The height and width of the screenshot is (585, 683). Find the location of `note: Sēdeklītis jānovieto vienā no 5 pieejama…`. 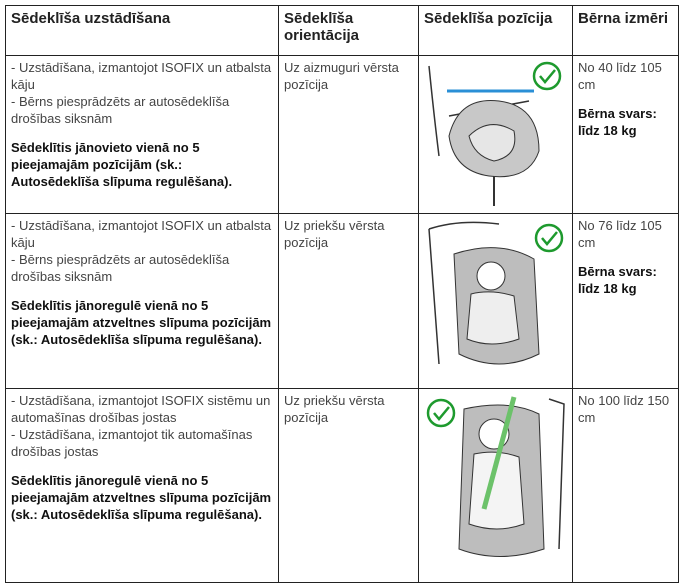

note: Sēdeklītis jānovieto vienā no 5 pieejama… is located at coordinates (122, 164).